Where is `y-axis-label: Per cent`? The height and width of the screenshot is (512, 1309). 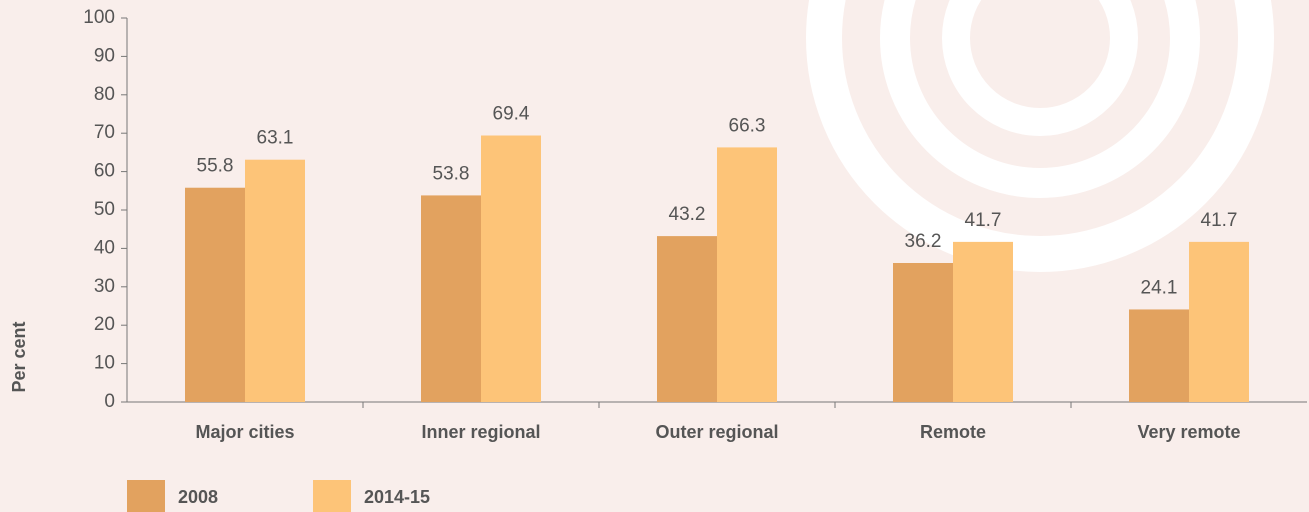
y-axis-label: Per cent is located at coordinates (19, 356).